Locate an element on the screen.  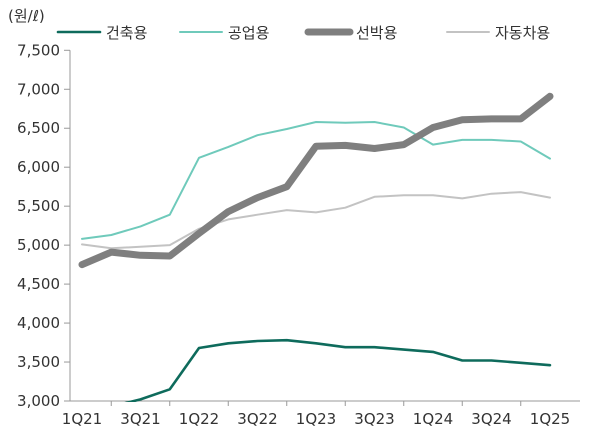
legend: 건축용 공업용 선박용 자동차용 is located at coordinates (303, 33).